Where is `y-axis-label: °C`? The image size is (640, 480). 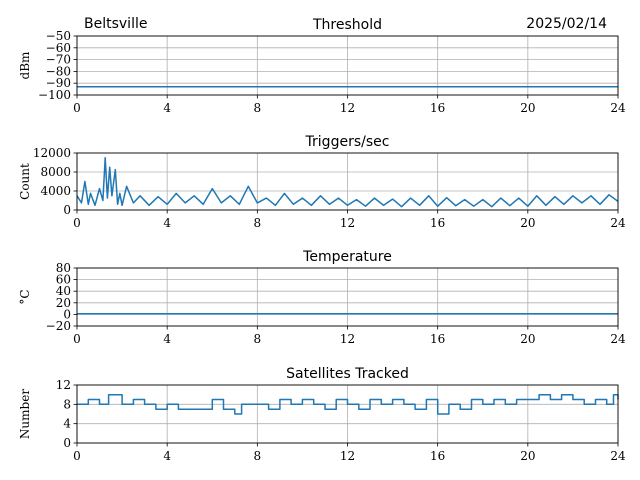
y-axis-label: °C is located at coordinates (25, 296).